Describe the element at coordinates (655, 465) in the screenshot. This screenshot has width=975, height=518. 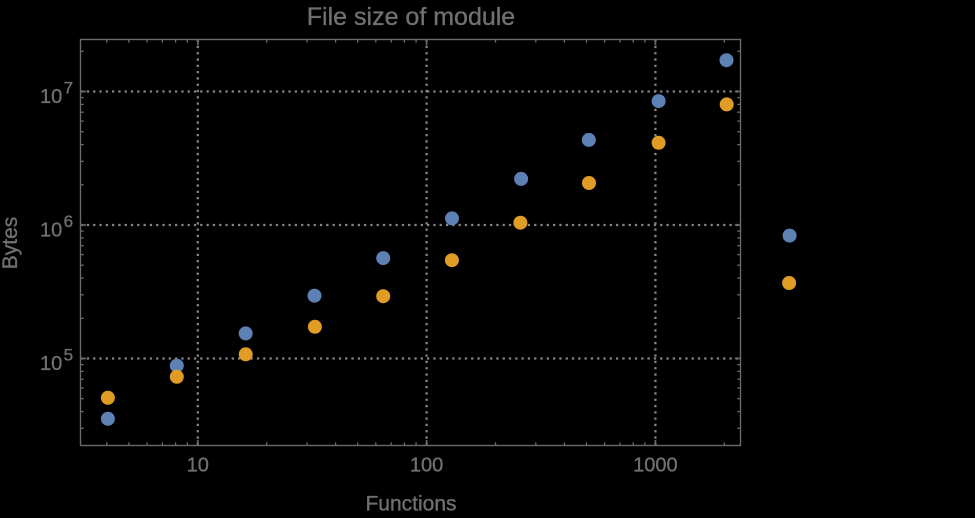
I see `svg-text: 1000` at that location.